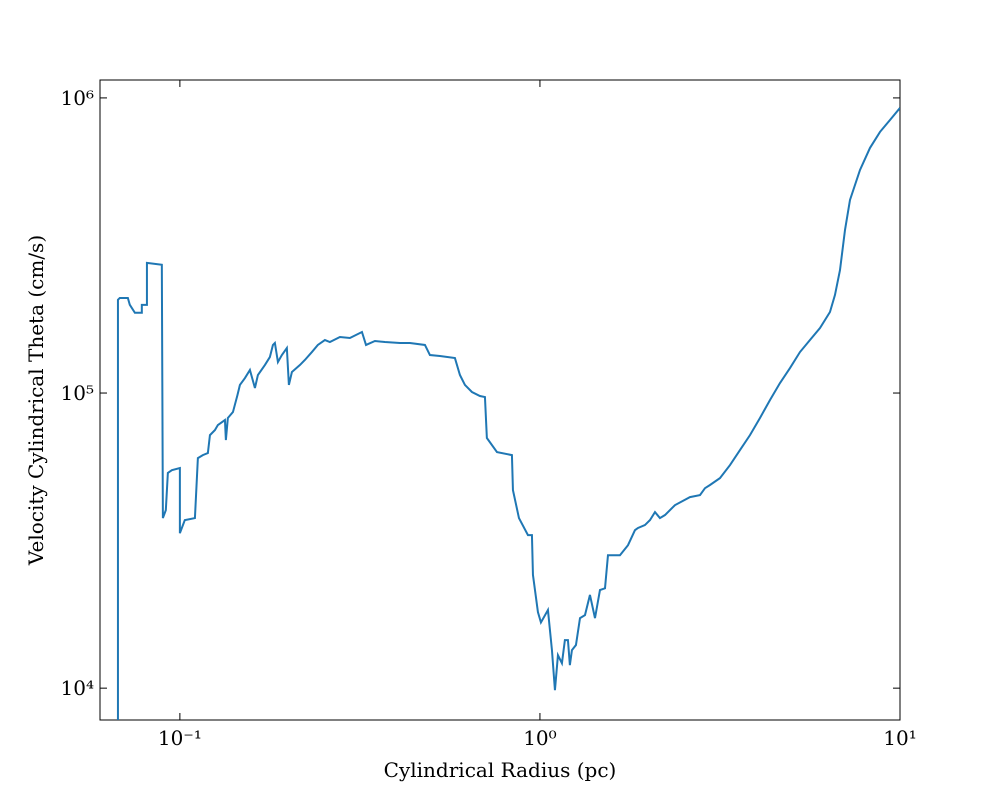  I want to click on y-tick-label: 10⁶, so click(77, 98).